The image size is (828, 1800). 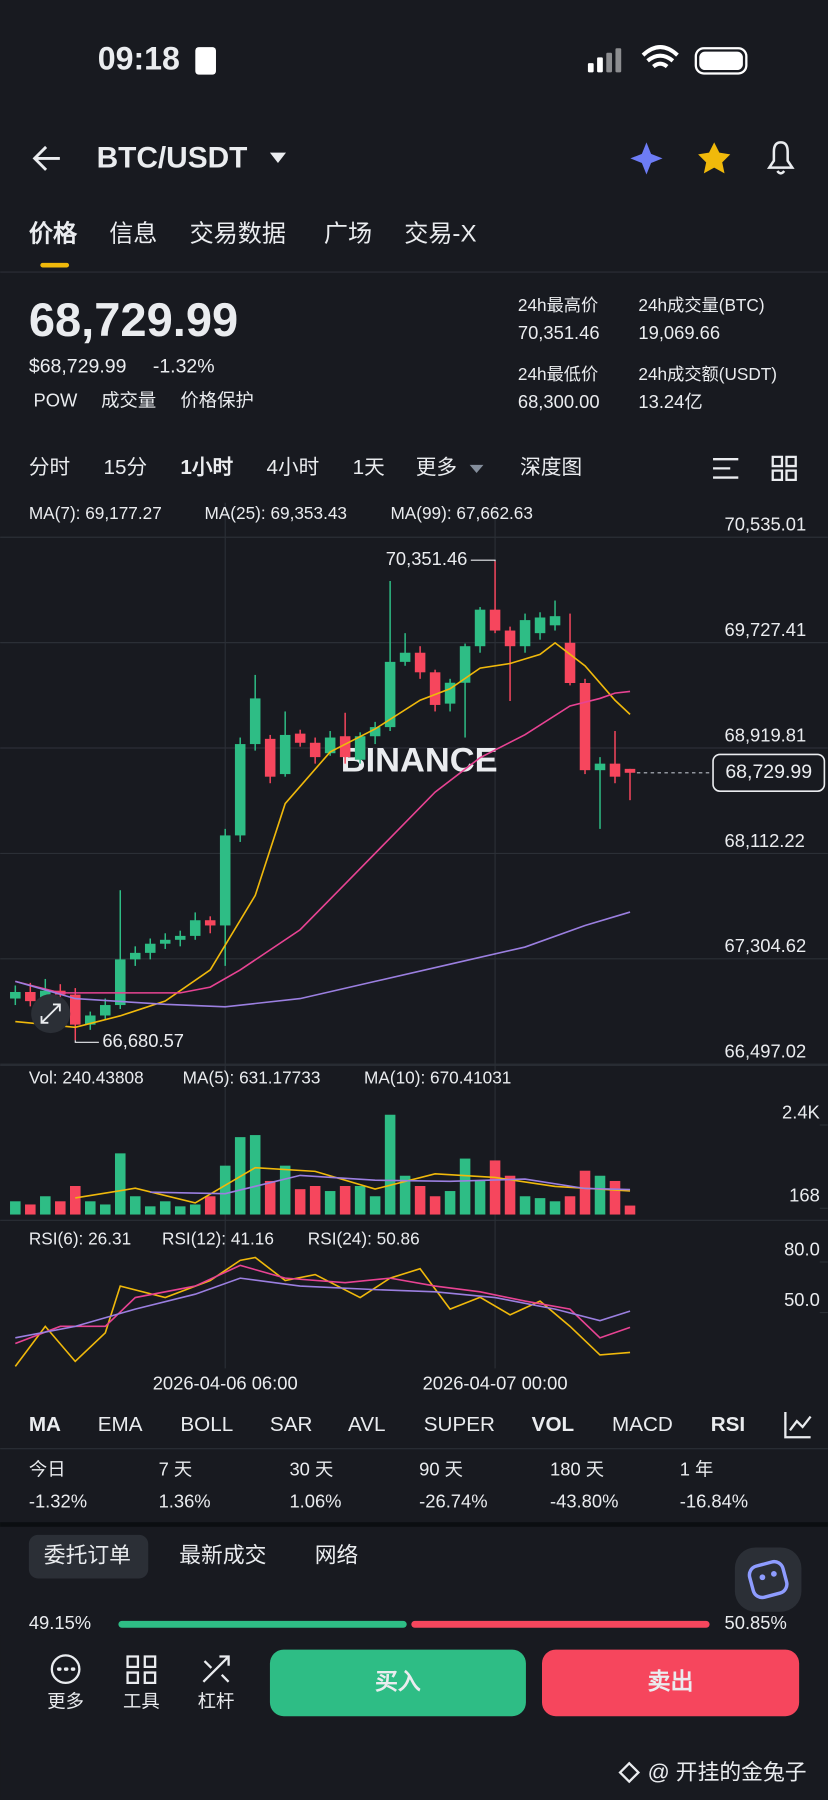 I want to click on interval: 分时, so click(x=49, y=467).